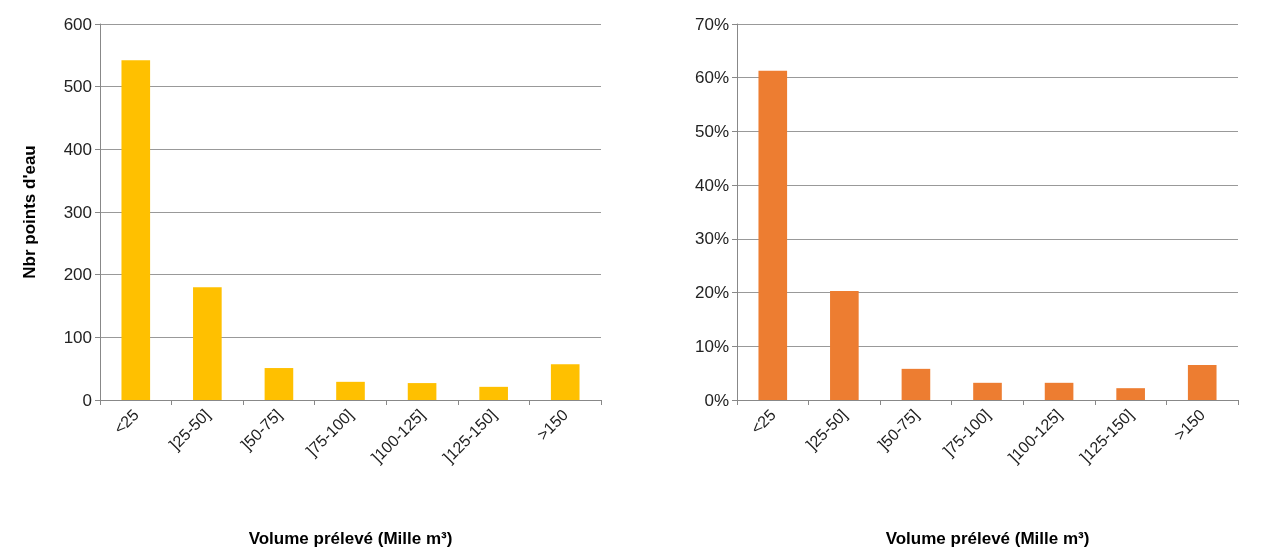 This screenshot has height=555, width=1275. What do you see at coordinates (711, 185) in the screenshot?
I see `y-tick-label: 40%` at bounding box center [711, 185].